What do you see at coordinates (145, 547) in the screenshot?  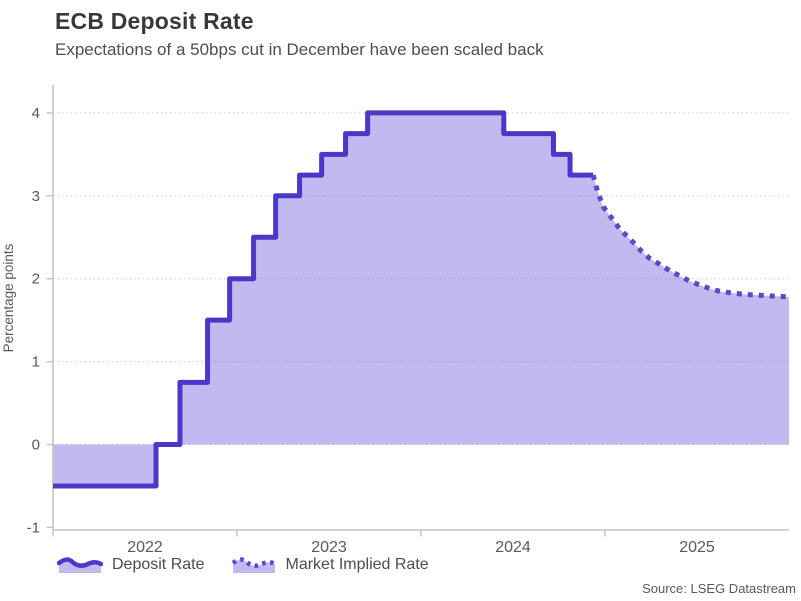 I see `x-tick-label: 2022` at bounding box center [145, 547].